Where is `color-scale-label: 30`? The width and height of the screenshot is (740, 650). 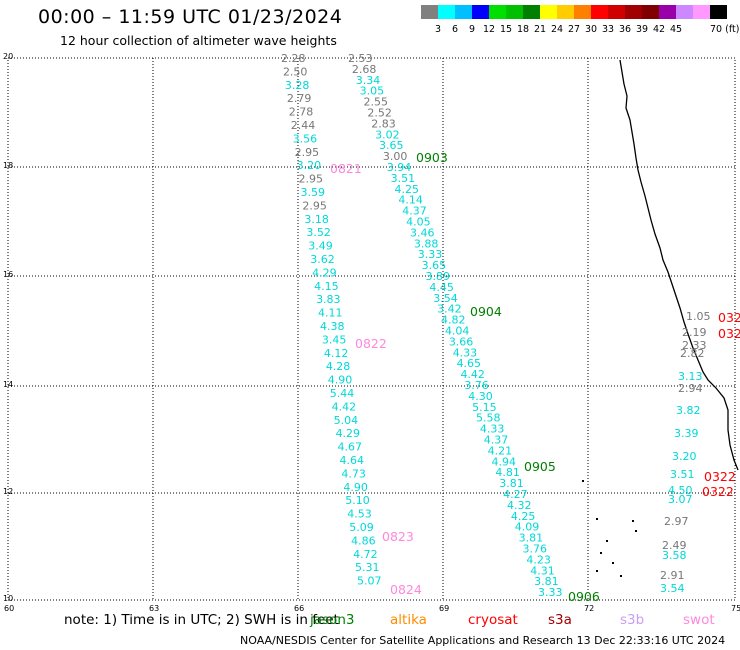
color-scale-label: 30 is located at coordinates (591, 29).